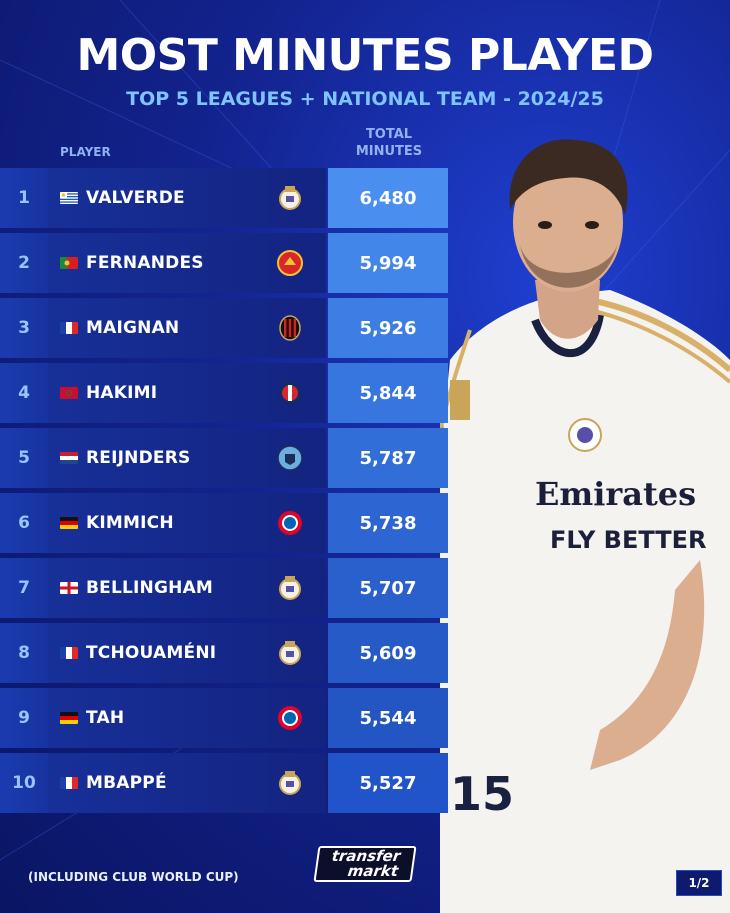 The height and width of the screenshot is (913, 730). Describe the element at coordinates (290, 263) in the screenshot. I see `manchester-united-crest-icon` at that location.